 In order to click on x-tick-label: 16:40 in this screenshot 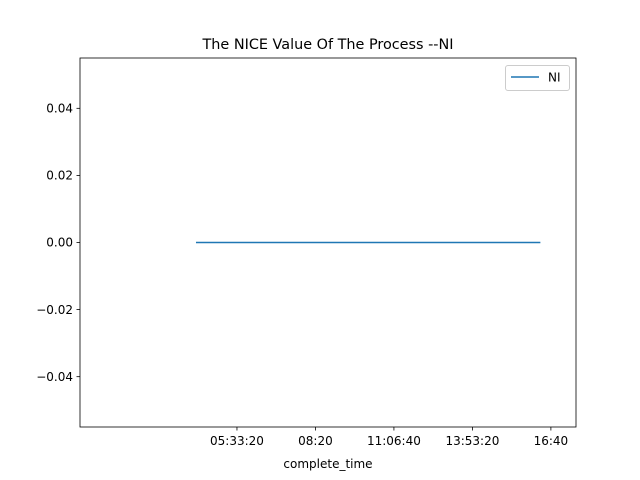, I will do `click(551, 441)`.